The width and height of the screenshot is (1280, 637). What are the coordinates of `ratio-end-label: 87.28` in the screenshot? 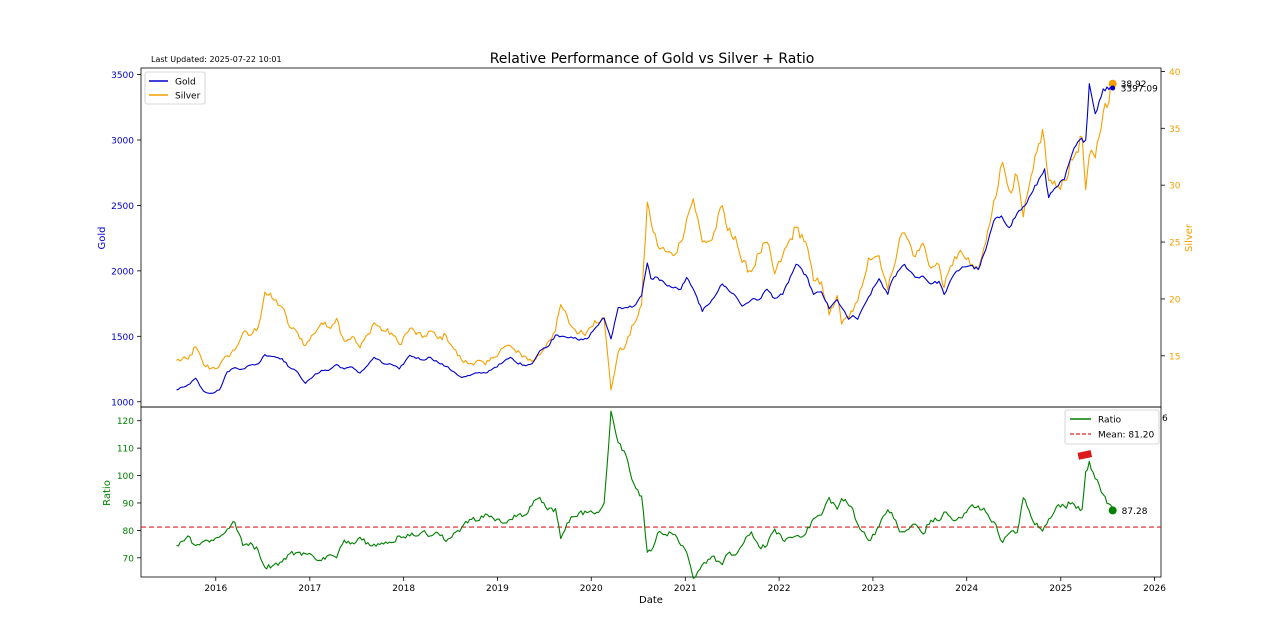 It's located at (1135, 512).